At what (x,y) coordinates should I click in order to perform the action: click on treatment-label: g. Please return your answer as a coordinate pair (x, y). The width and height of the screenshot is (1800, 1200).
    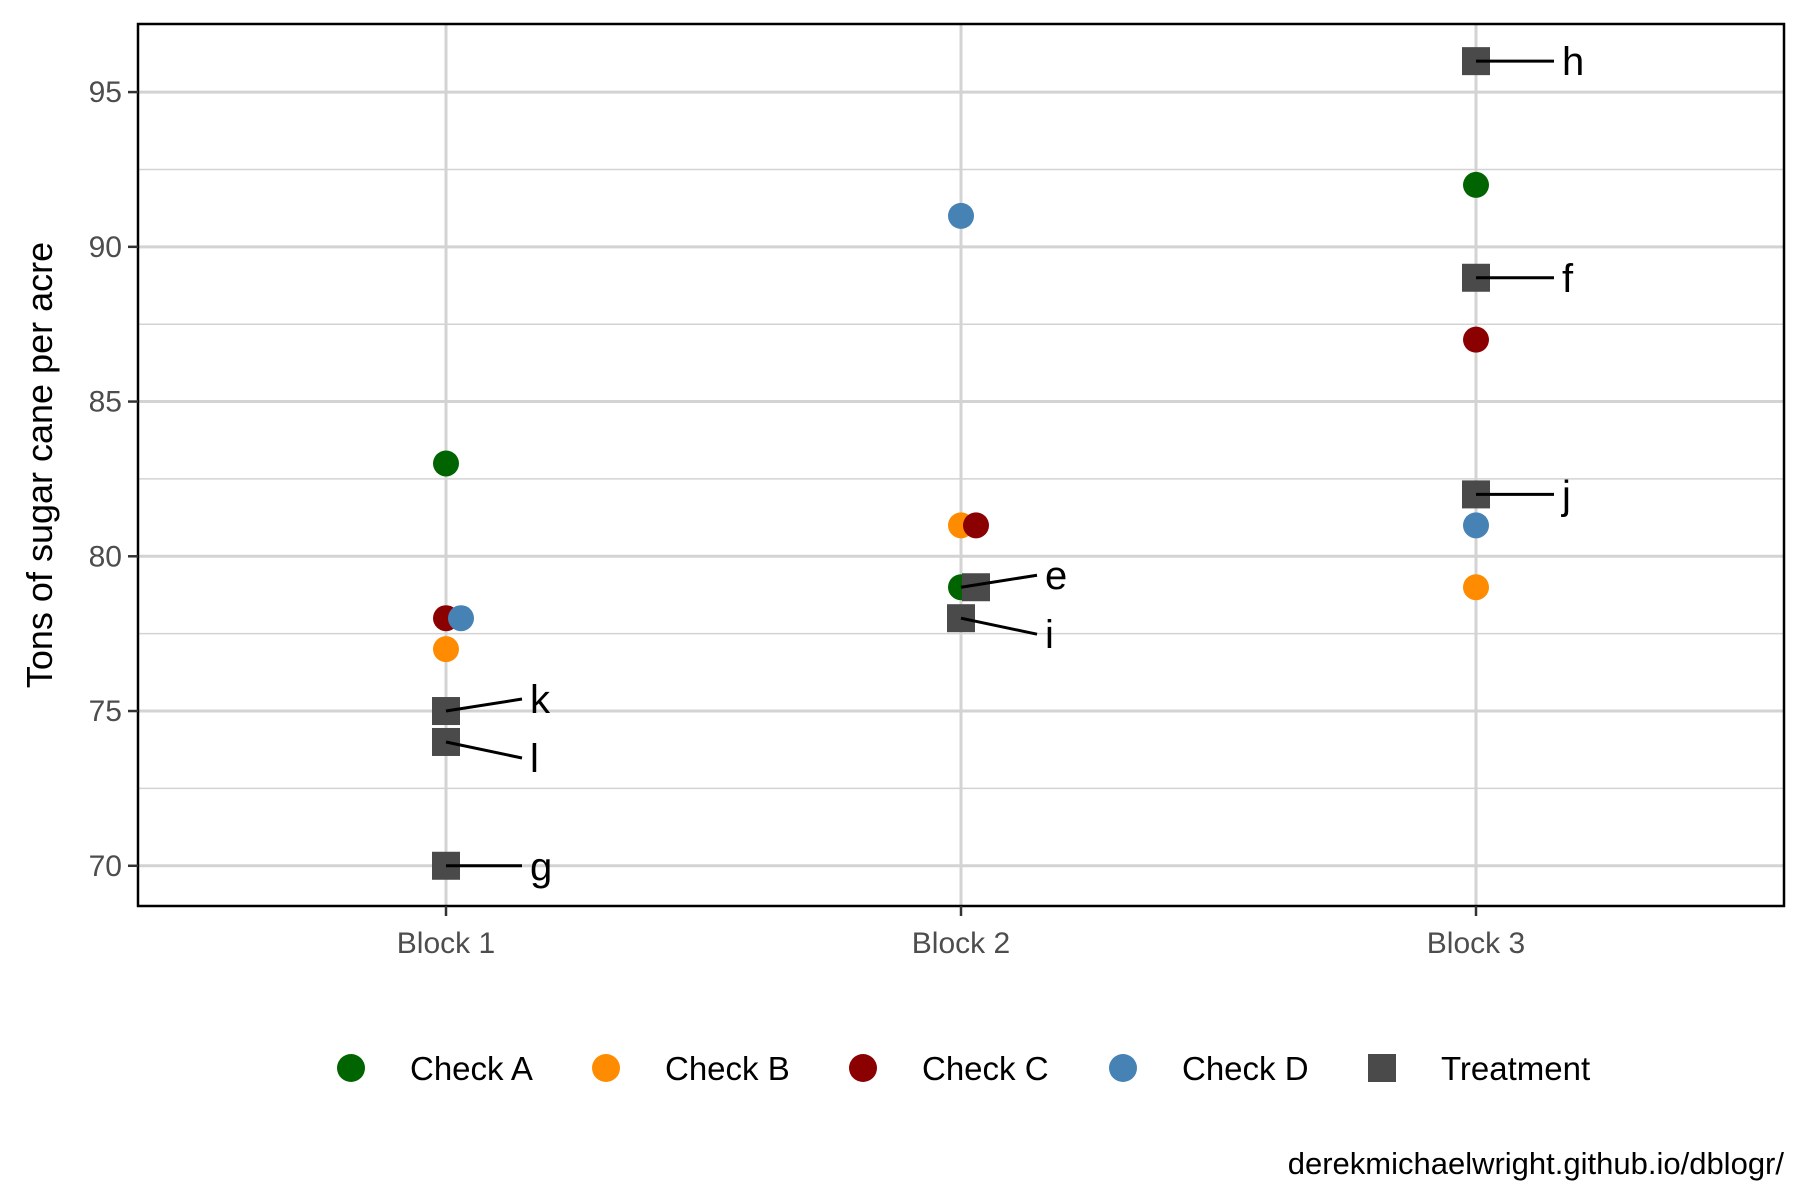
    Looking at the image, I should click on (541, 867).